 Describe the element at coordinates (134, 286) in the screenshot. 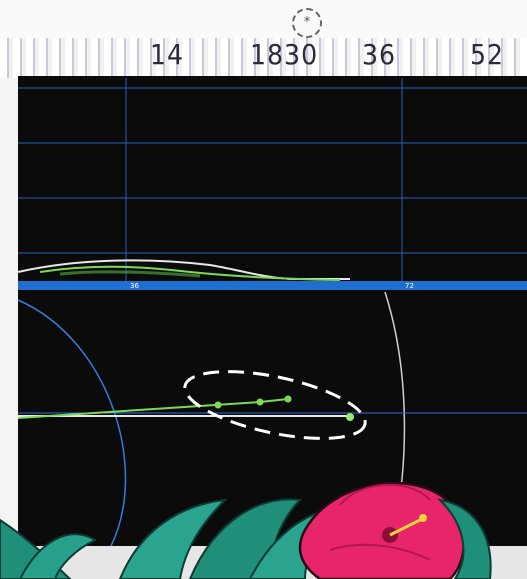

I see `axis-mark-36: 36` at that location.